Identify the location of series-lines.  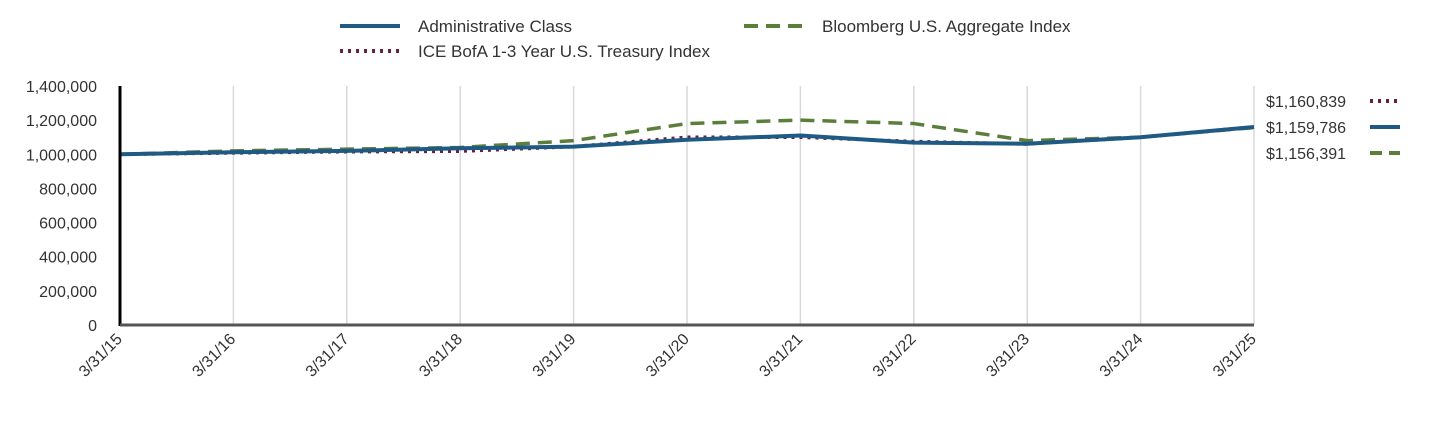
(687, 137).